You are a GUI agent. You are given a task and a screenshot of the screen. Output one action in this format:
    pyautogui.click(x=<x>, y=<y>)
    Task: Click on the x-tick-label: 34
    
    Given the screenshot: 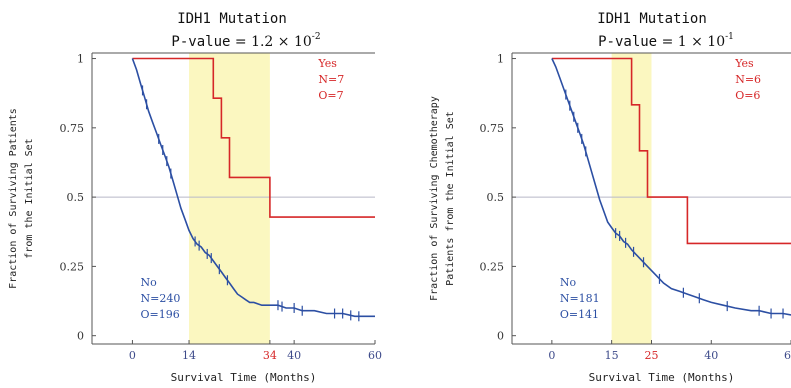 What is the action you would take?
    pyautogui.click(x=270, y=355)
    